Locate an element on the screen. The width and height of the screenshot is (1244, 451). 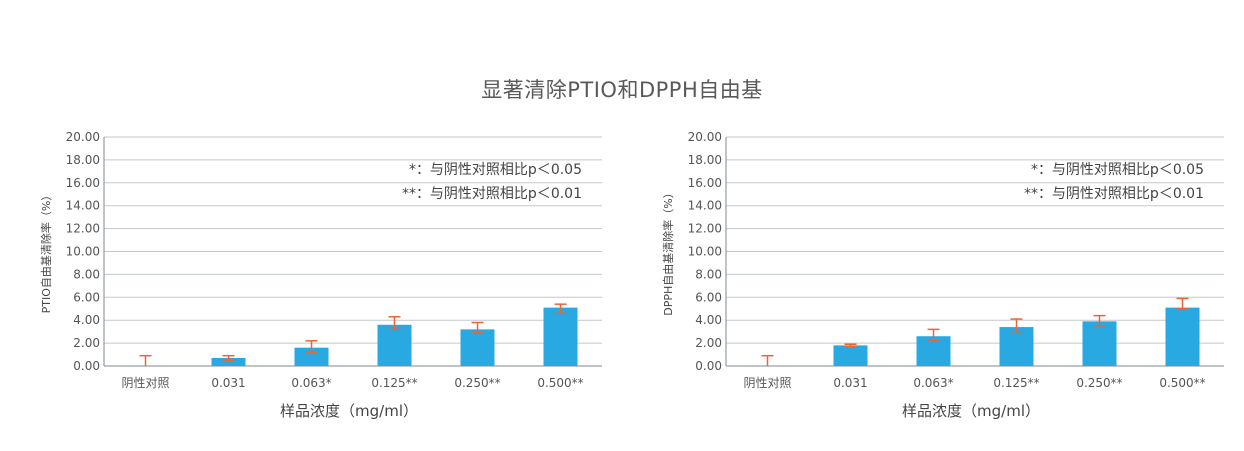
y-axis-label: PTIO自由基清除率（%） is located at coordinates (46, 252).